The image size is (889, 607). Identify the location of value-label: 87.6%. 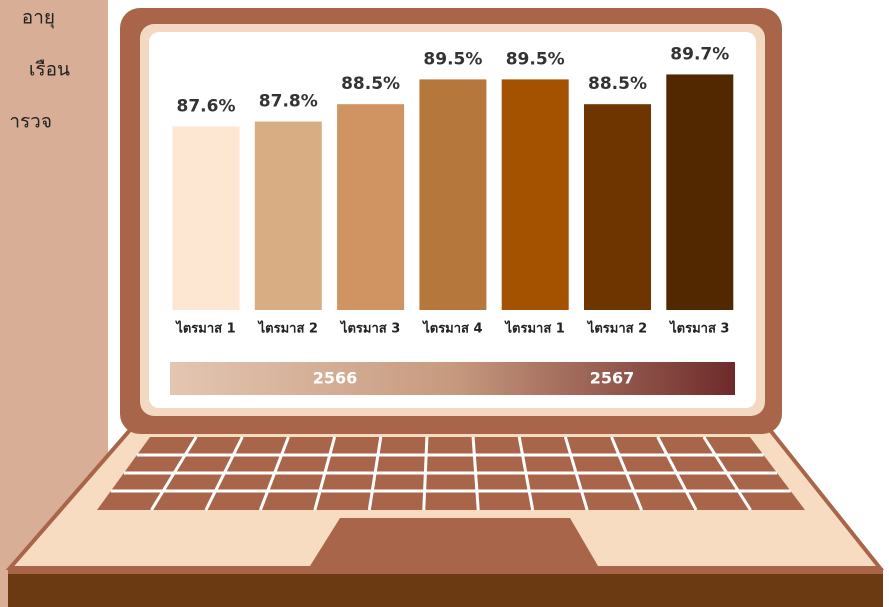
(206, 107).